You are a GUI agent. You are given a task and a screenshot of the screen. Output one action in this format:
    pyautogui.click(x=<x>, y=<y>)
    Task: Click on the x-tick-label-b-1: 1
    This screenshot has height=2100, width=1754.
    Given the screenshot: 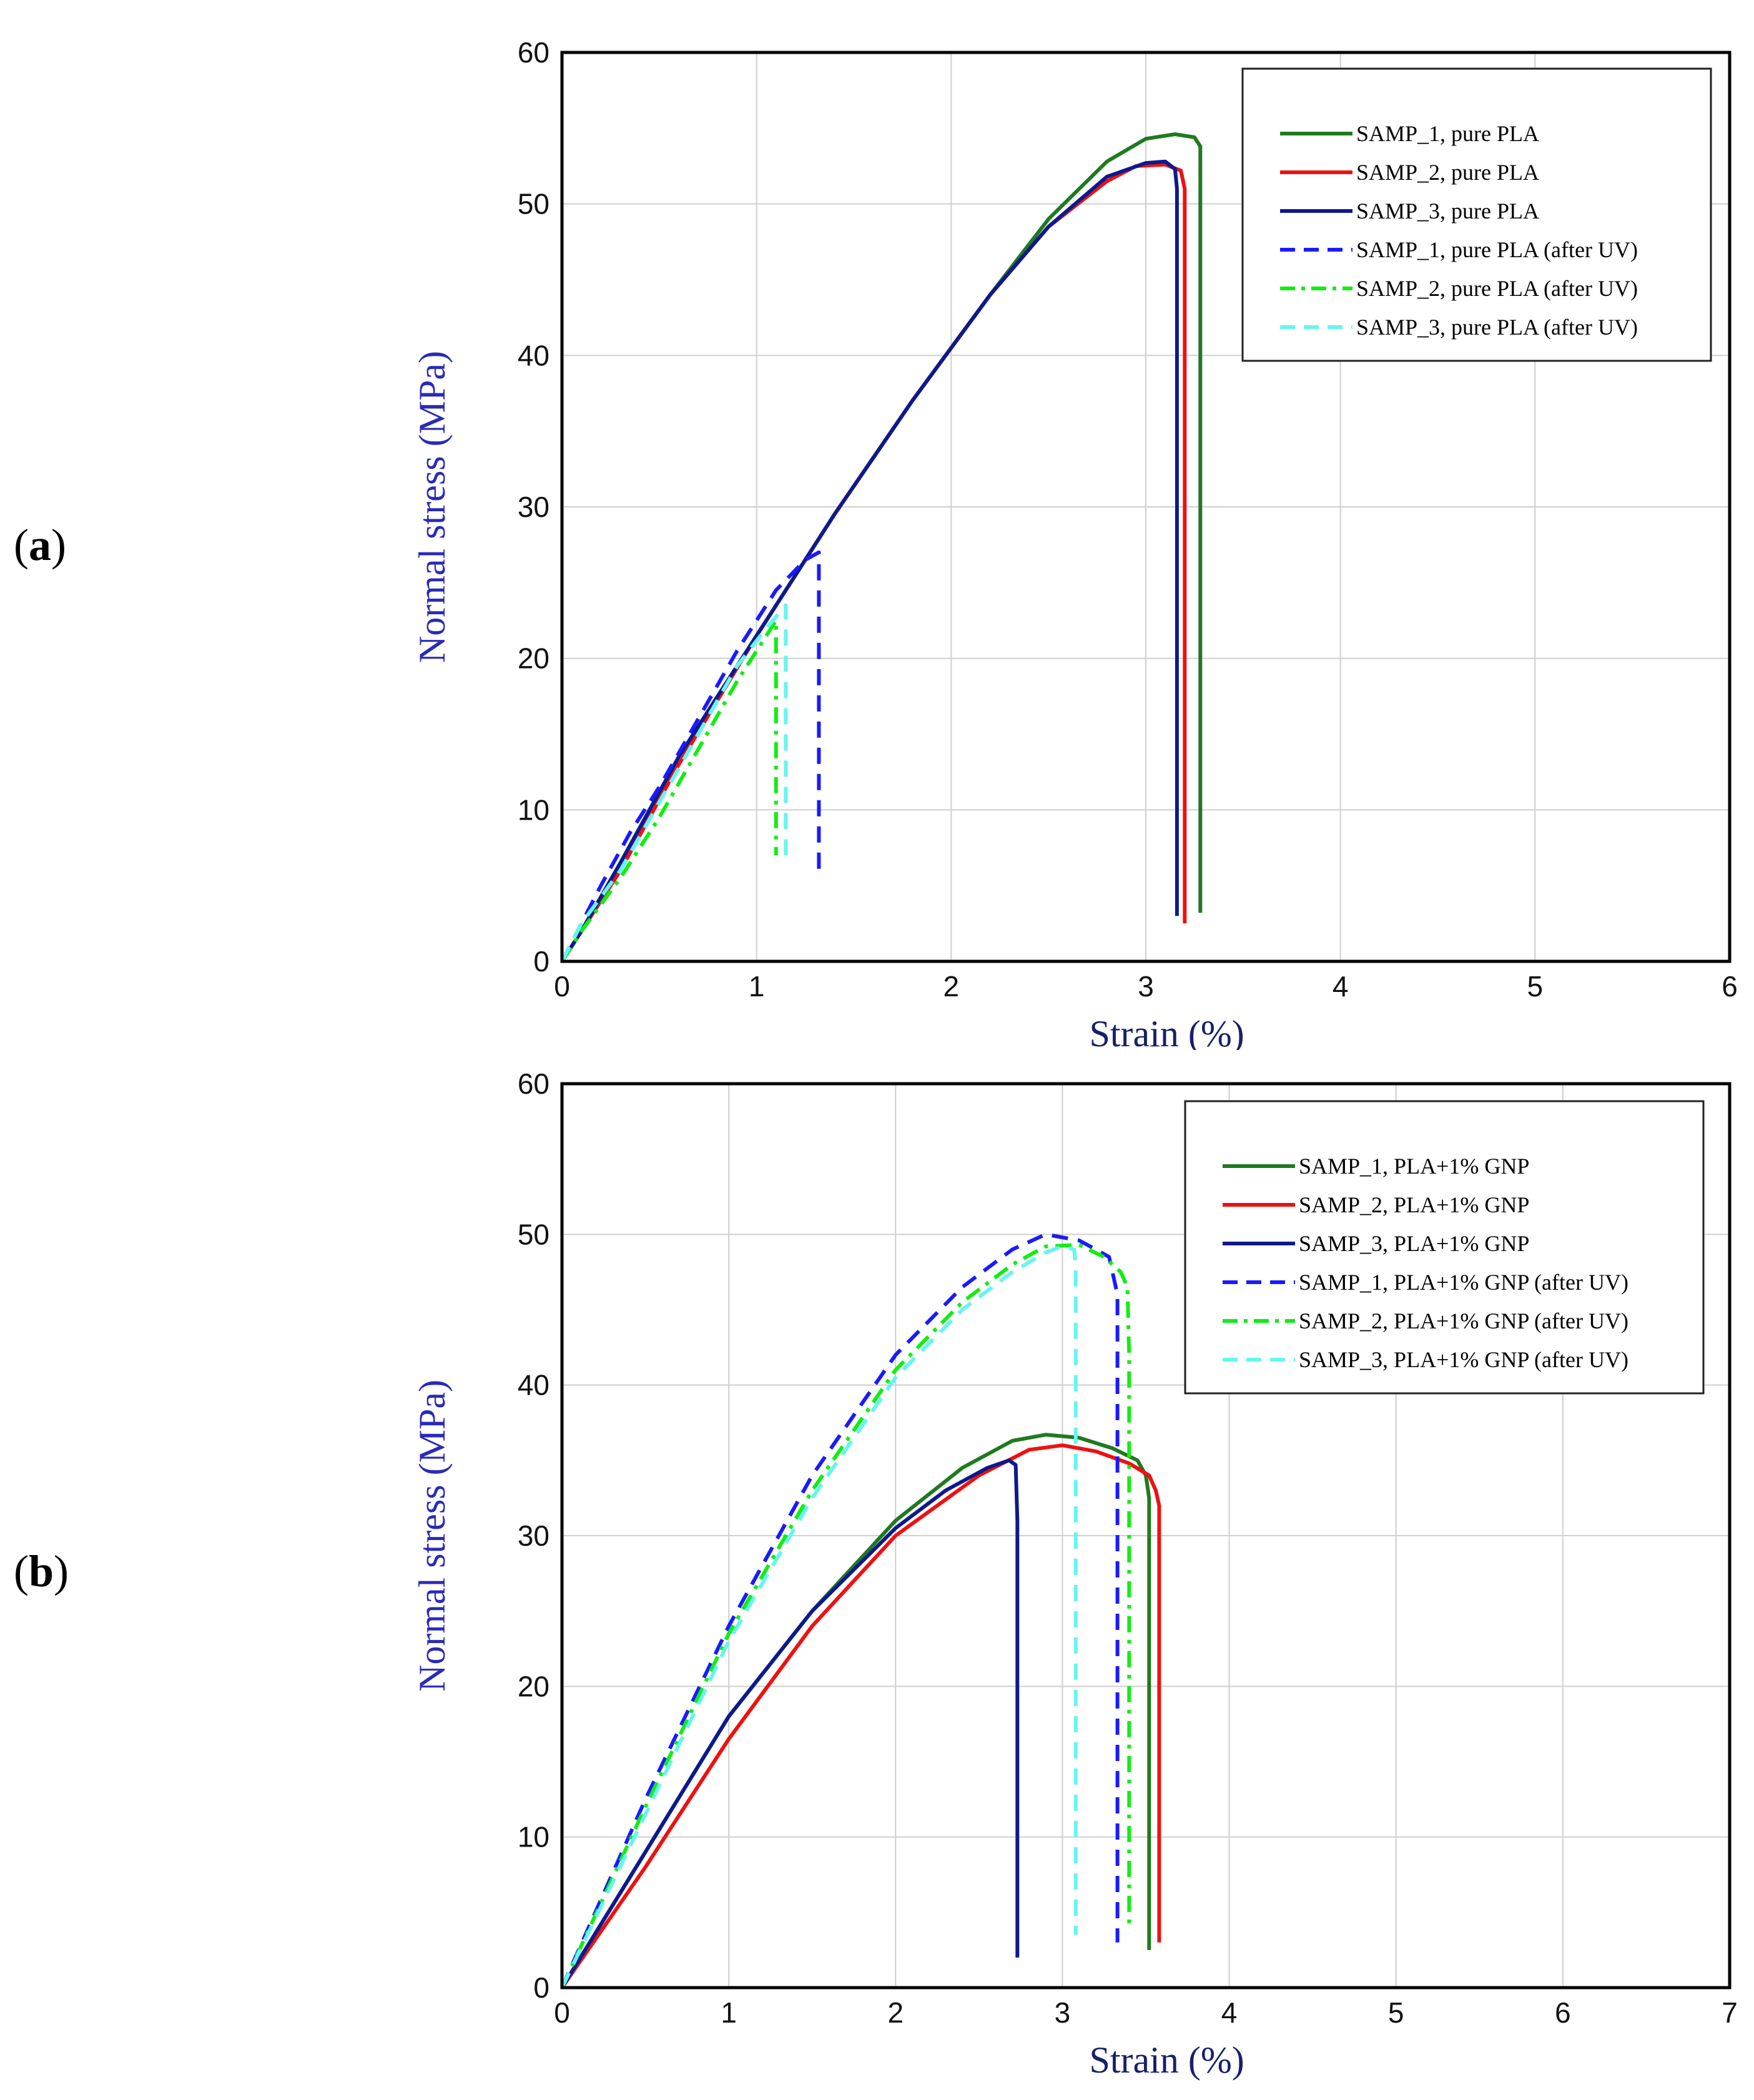 What is the action you would take?
    pyautogui.click(x=729, y=2013)
    